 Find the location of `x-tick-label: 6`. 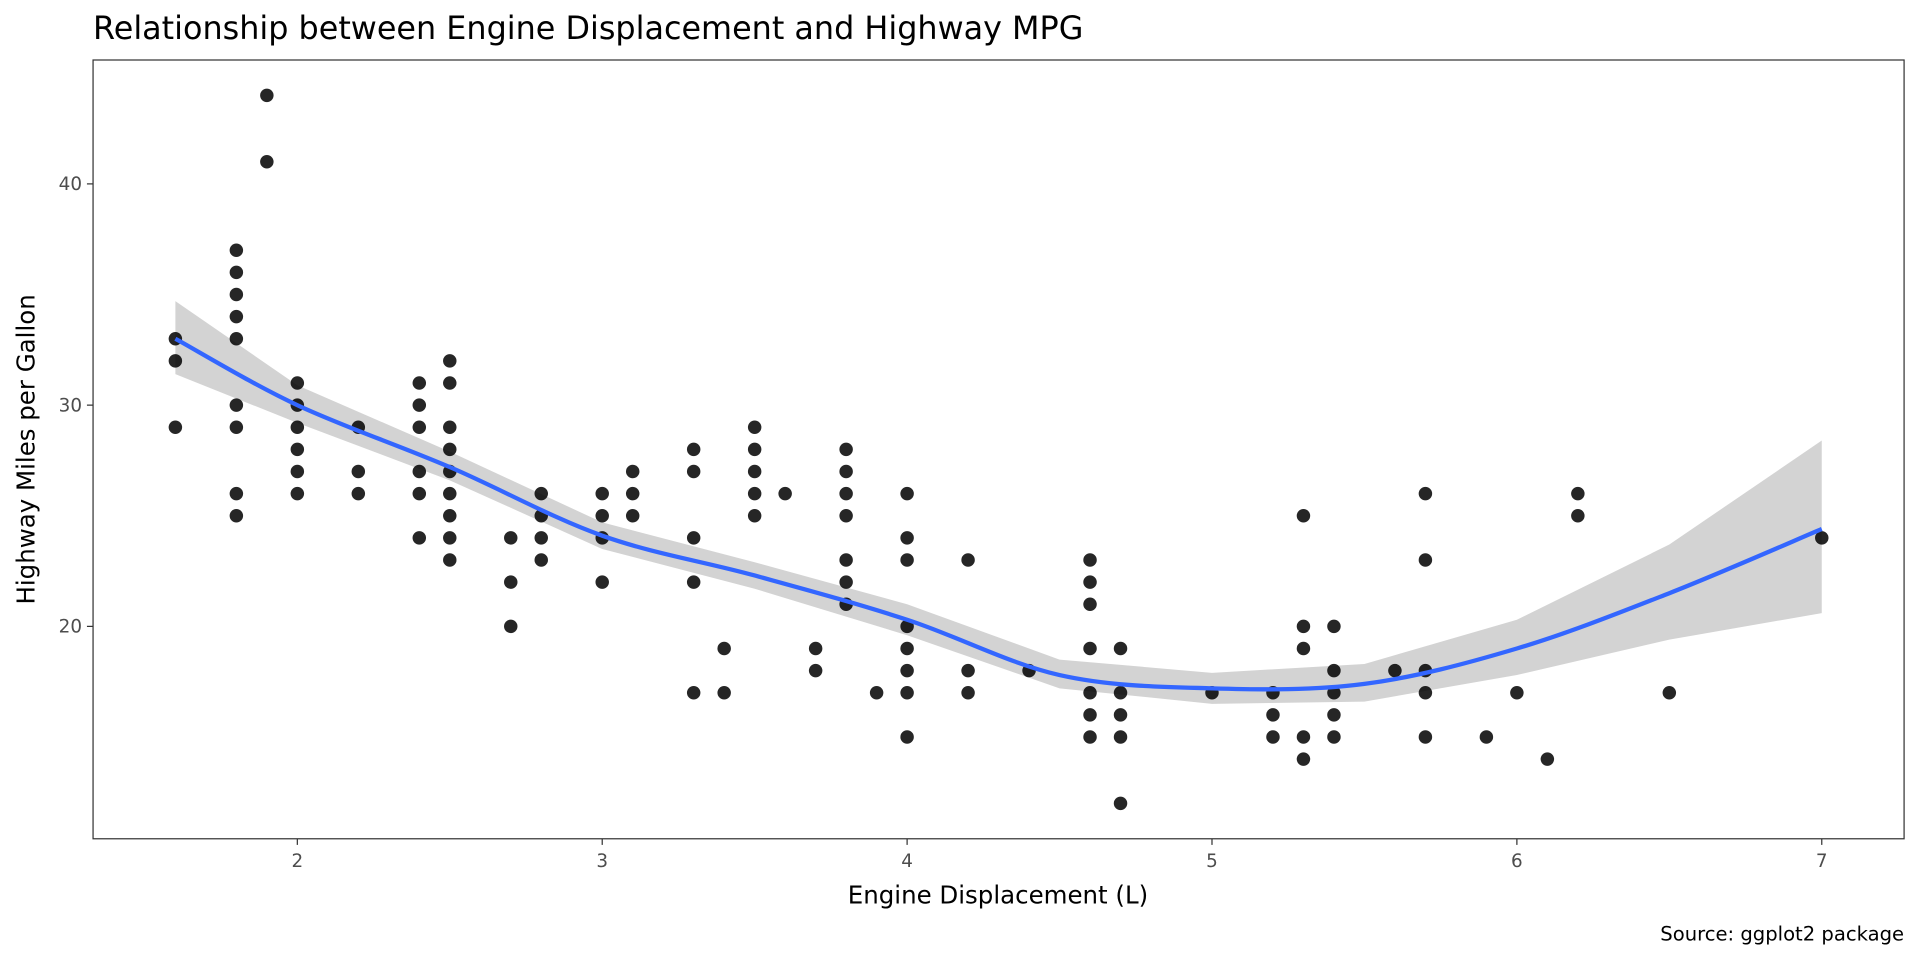

x-tick-label: 6 is located at coordinates (1517, 861).